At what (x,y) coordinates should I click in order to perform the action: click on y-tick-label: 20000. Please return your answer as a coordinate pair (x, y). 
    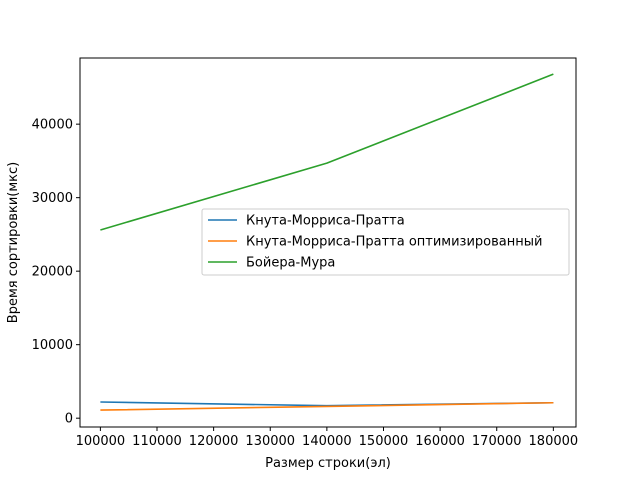
    Looking at the image, I should click on (52, 272).